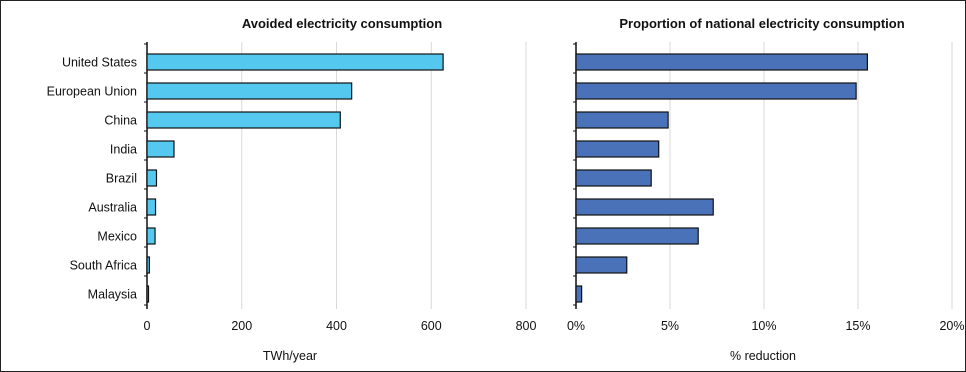  I want to click on category-label: Australia, so click(112, 208).